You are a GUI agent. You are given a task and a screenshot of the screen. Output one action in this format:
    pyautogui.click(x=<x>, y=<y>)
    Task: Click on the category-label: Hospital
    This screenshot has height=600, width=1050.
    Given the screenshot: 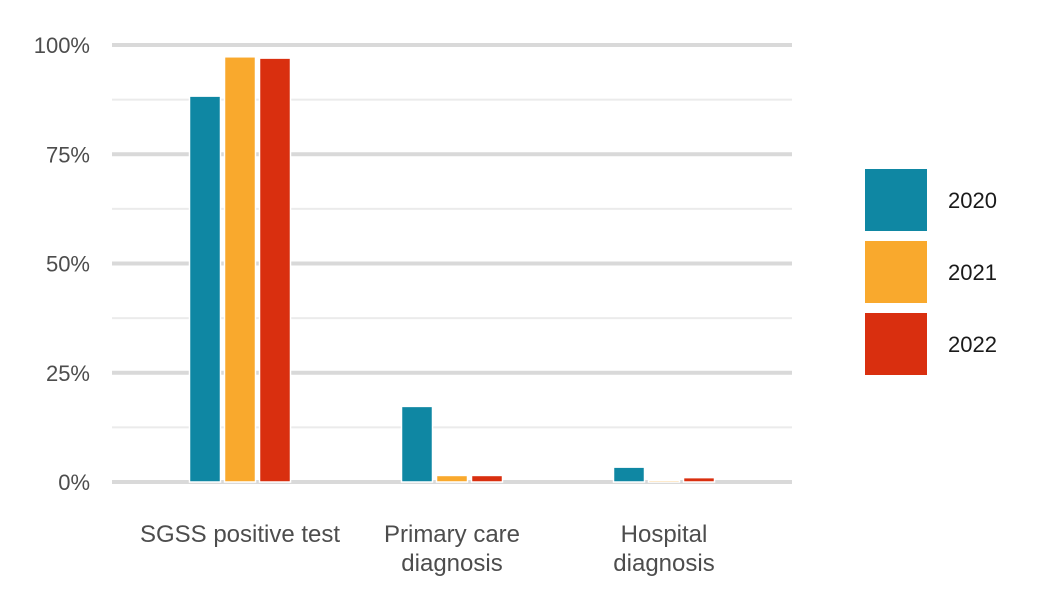 What is the action you would take?
    pyautogui.click(x=664, y=534)
    